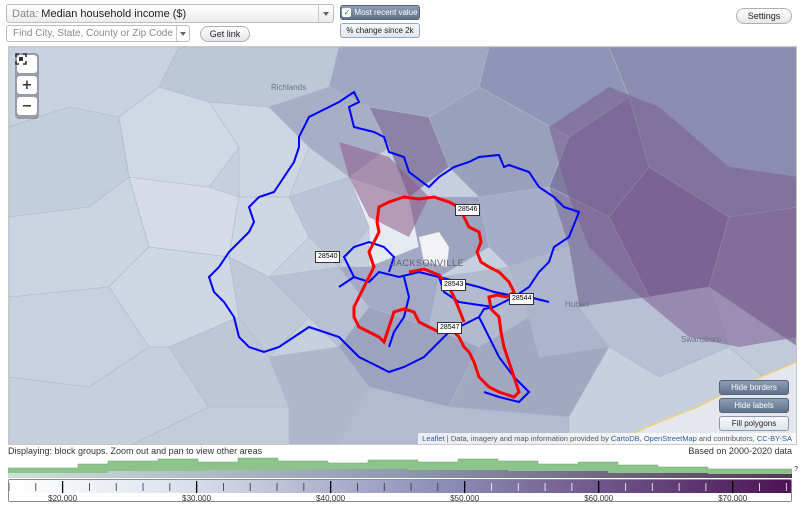  I want to click on selected-area-border, so click(436, 297).